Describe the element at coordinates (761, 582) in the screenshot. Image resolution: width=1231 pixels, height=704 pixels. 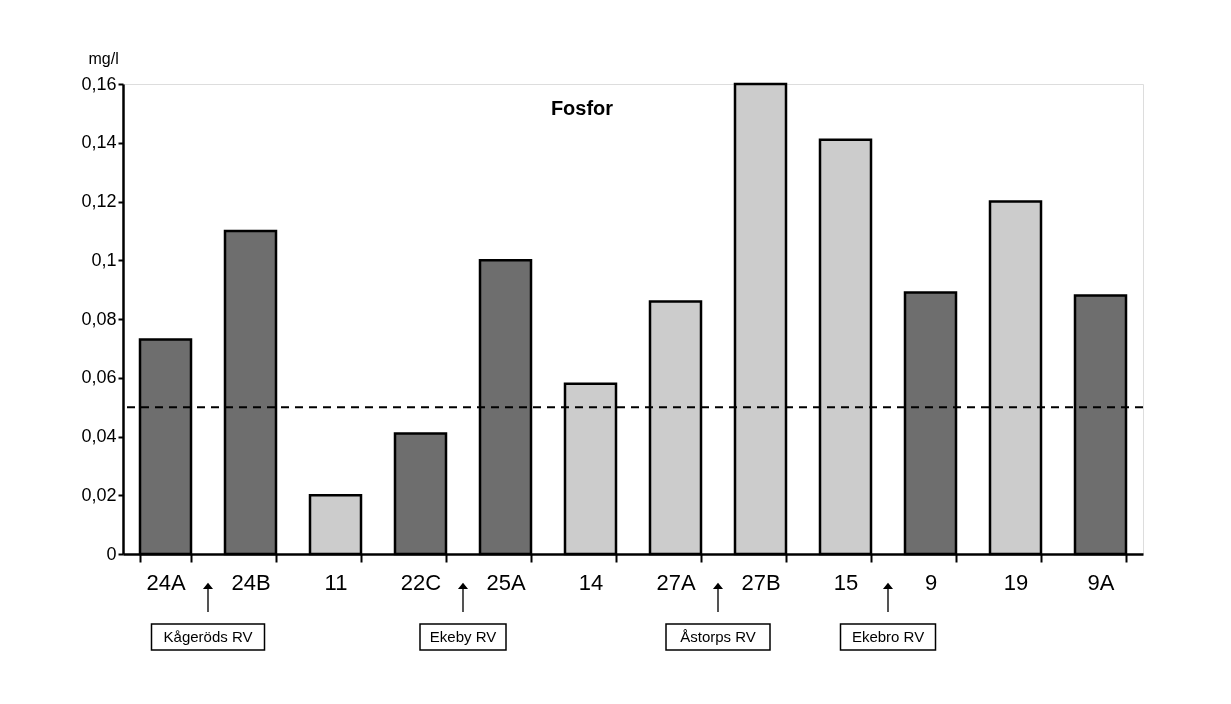
I see `x-tick-label: 27B` at that location.